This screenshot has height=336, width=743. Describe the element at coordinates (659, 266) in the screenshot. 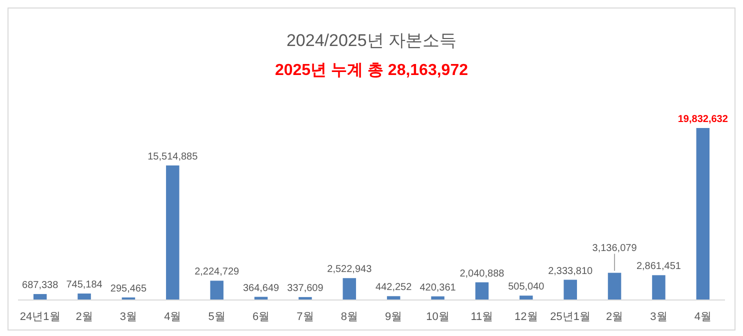

I see `data-label: 2,861,451` at that location.